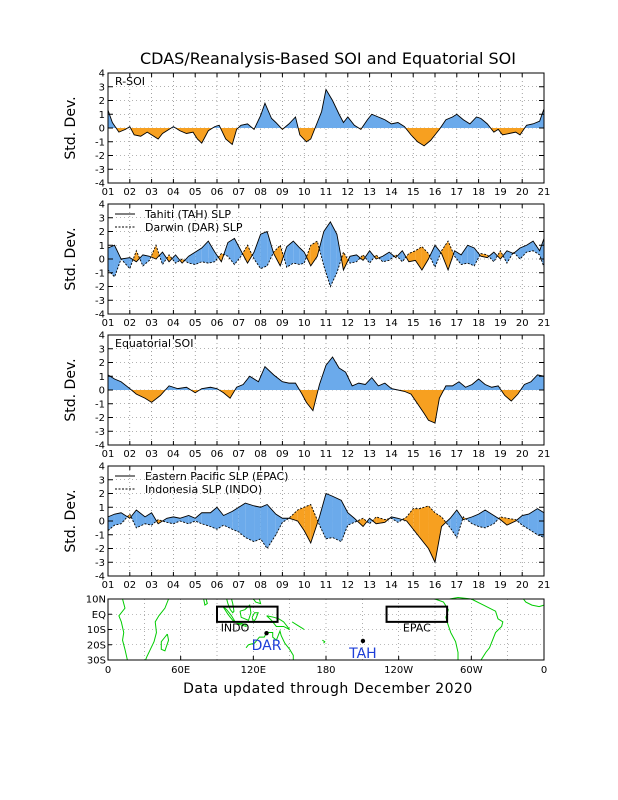 This screenshot has height=800, width=618. What do you see at coordinates (100, 577) in the screenshot?
I see `y-tick-label: -4` at bounding box center [100, 577].